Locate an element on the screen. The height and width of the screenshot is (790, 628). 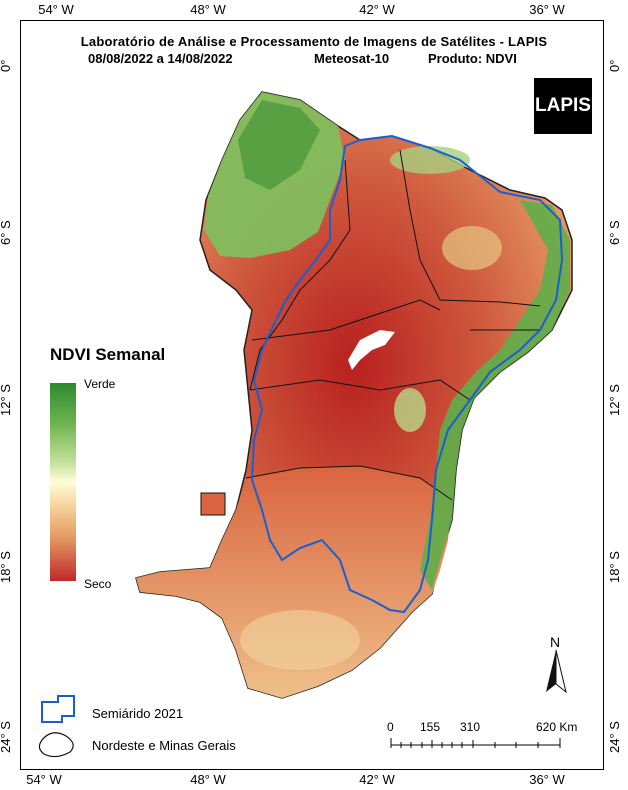
lon-tick-bot-2: 48° W is located at coordinates (208, 779).